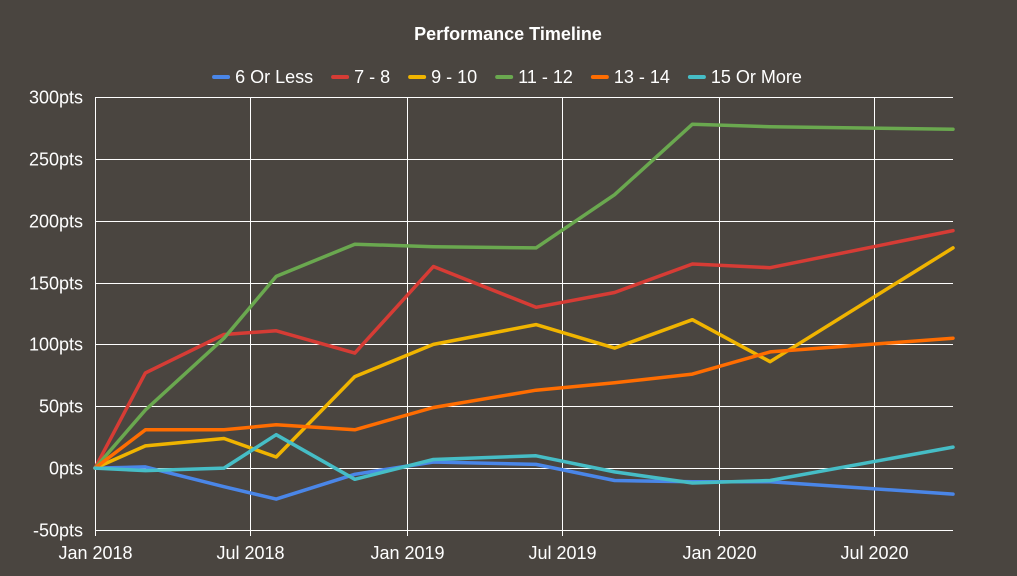 The image size is (1017, 576). I want to click on legend-item: 15 Or More, so click(744, 77).